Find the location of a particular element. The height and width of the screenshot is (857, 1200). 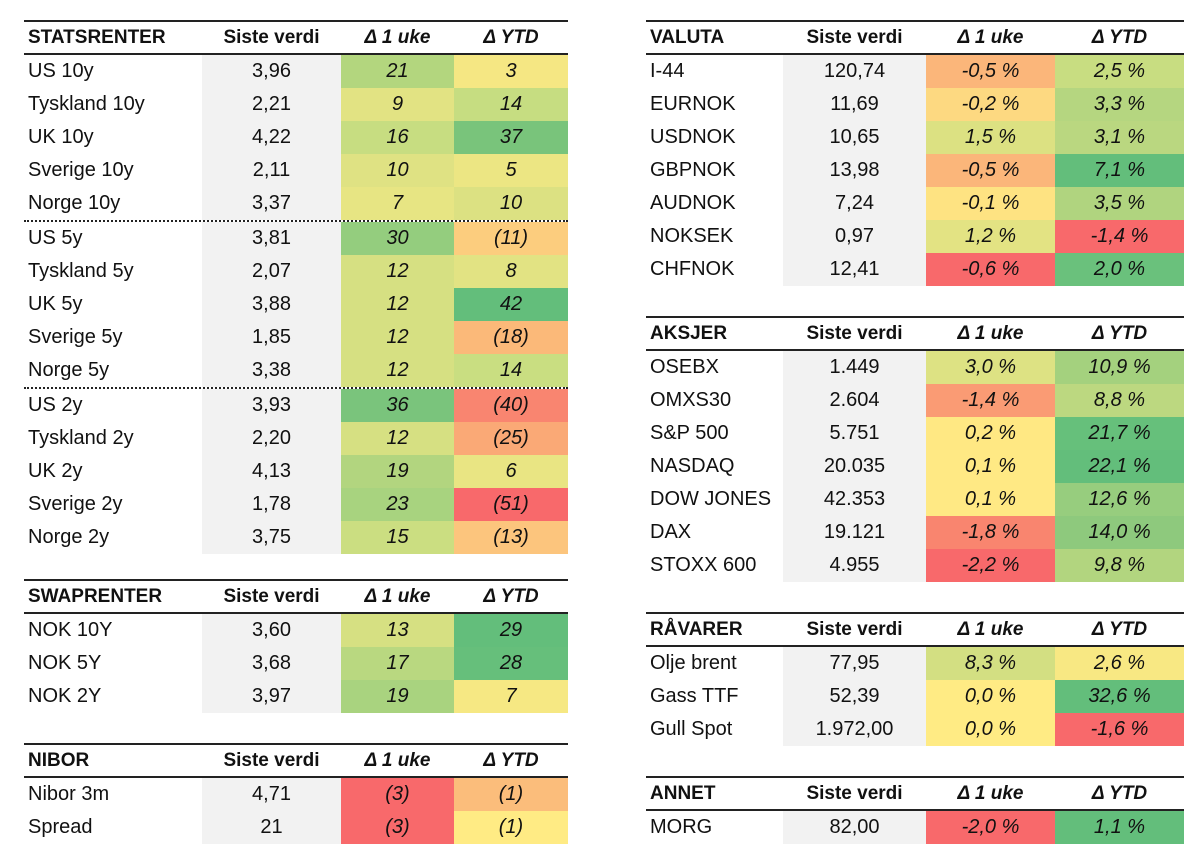

week-change: 10 is located at coordinates (397, 170).